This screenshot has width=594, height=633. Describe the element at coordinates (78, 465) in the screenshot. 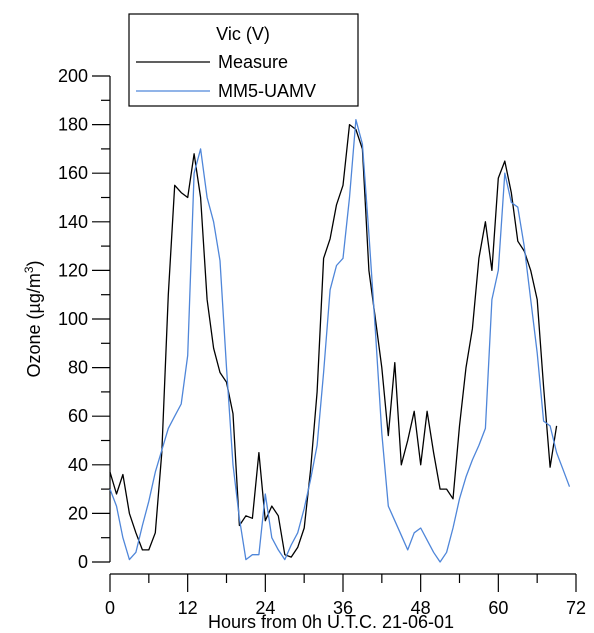

I see `y-tick-label: 40` at that location.